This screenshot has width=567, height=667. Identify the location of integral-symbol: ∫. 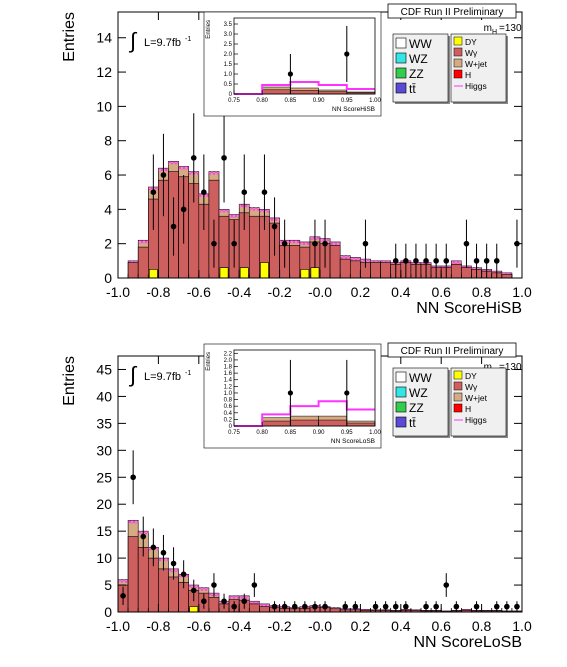
(133, 40).